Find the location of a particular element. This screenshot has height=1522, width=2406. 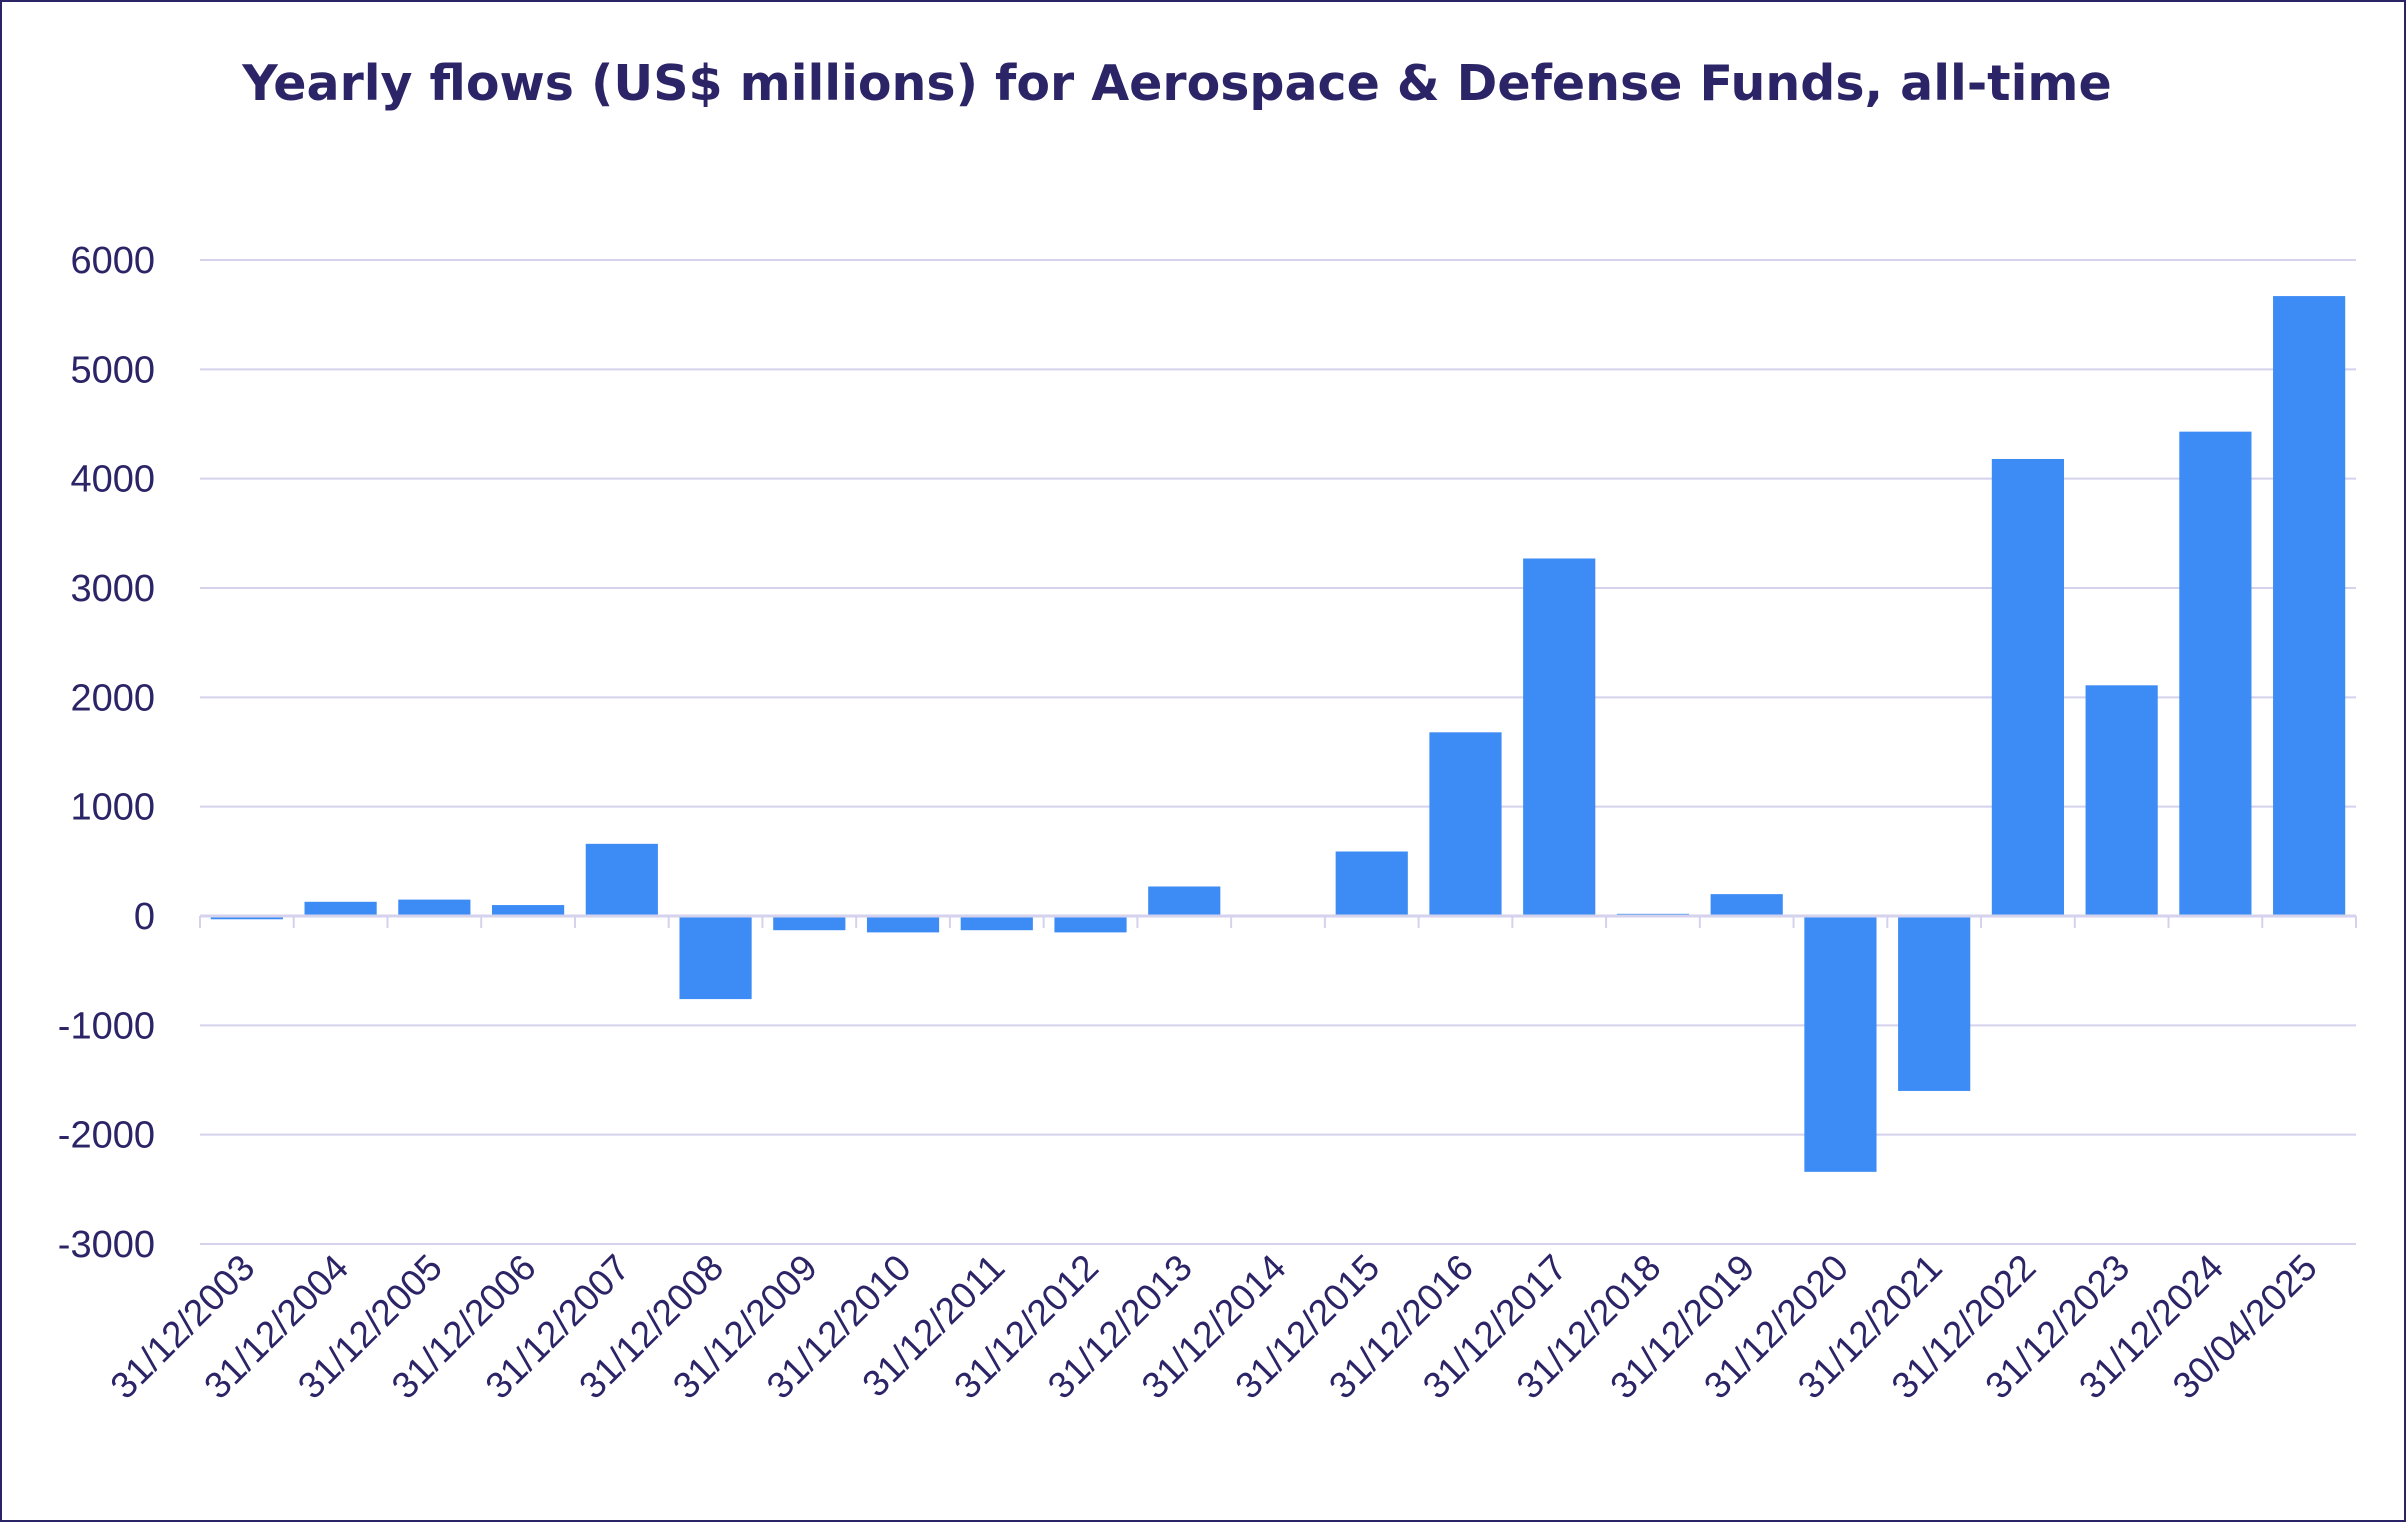

x-axis is located at coordinates (1278, 921).